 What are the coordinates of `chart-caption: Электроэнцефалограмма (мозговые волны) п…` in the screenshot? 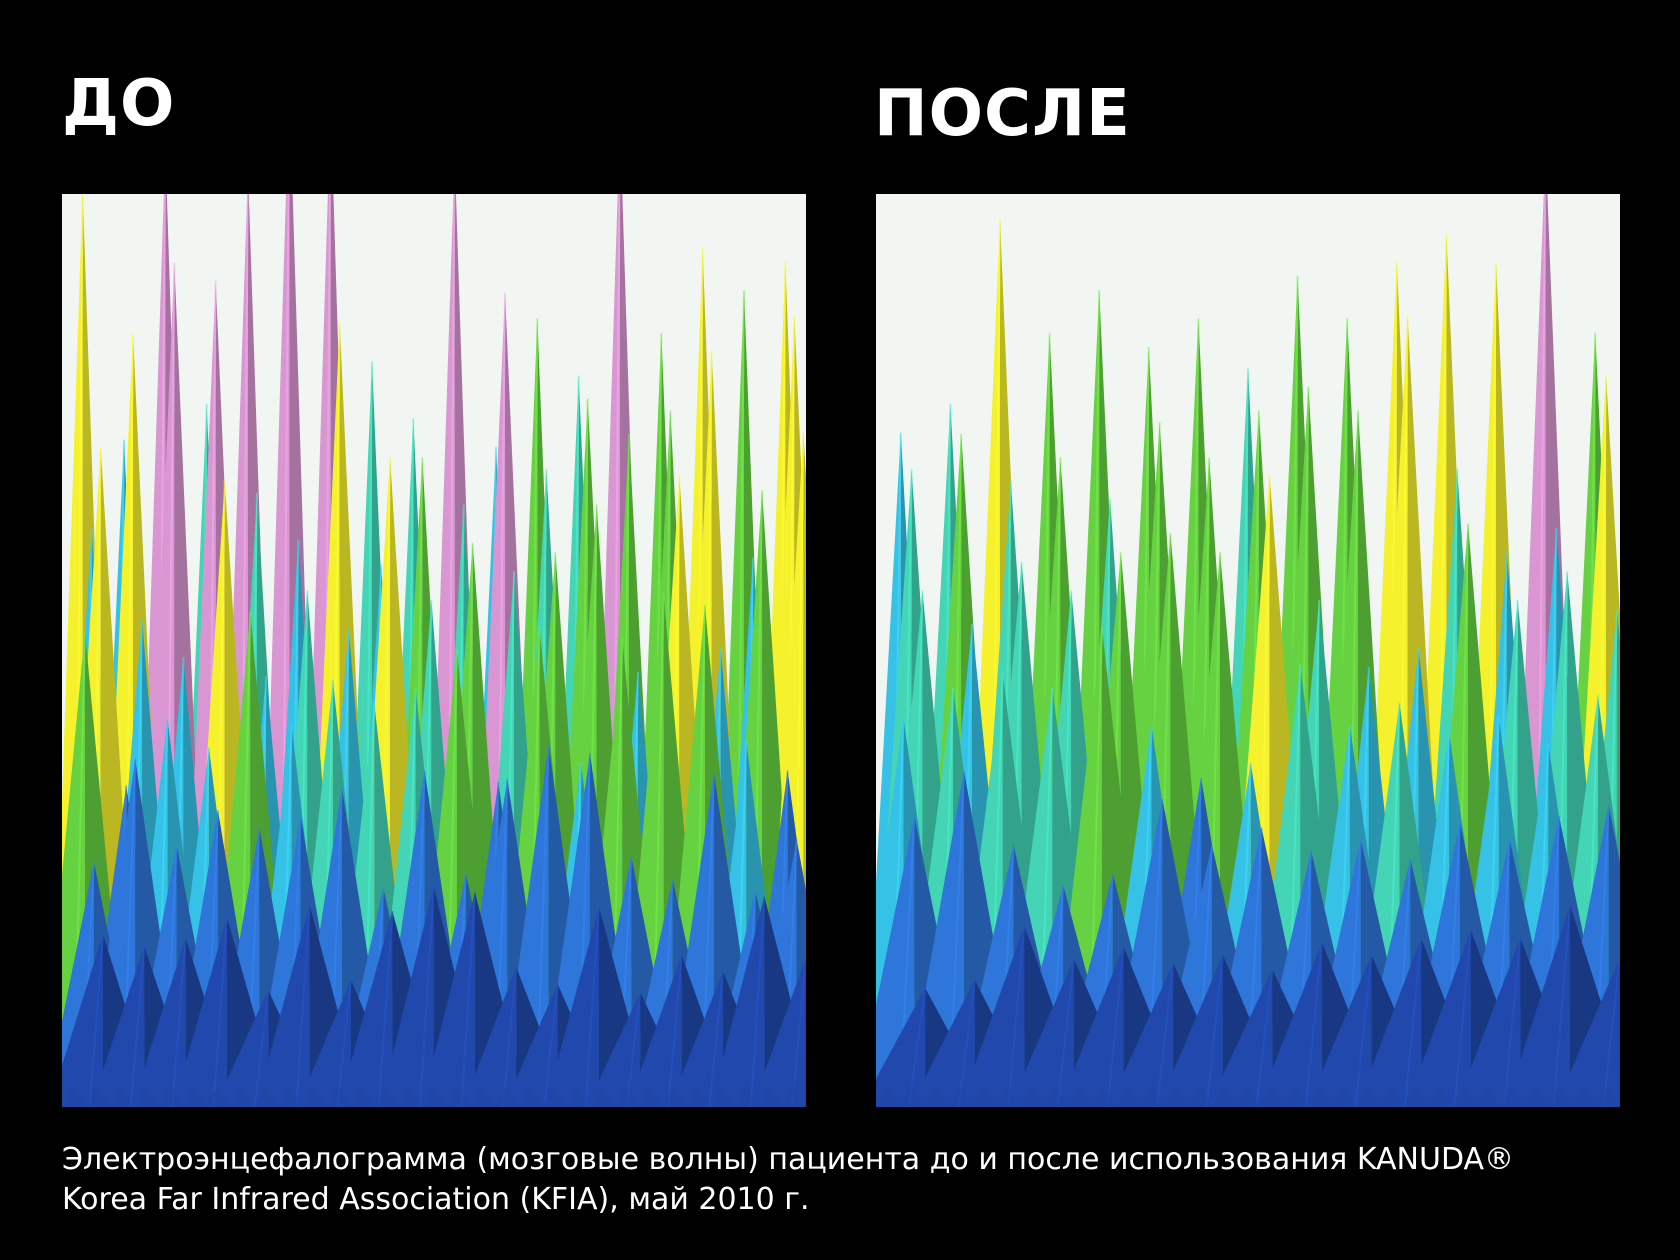 It's located at (842, 1180).